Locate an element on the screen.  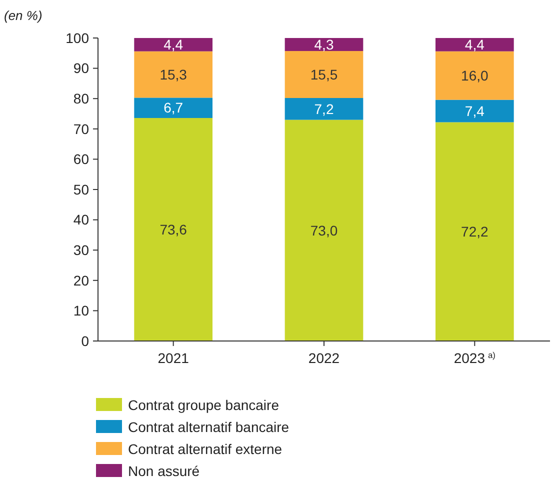
y-tick-label: 40 is located at coordinates (81, 220).